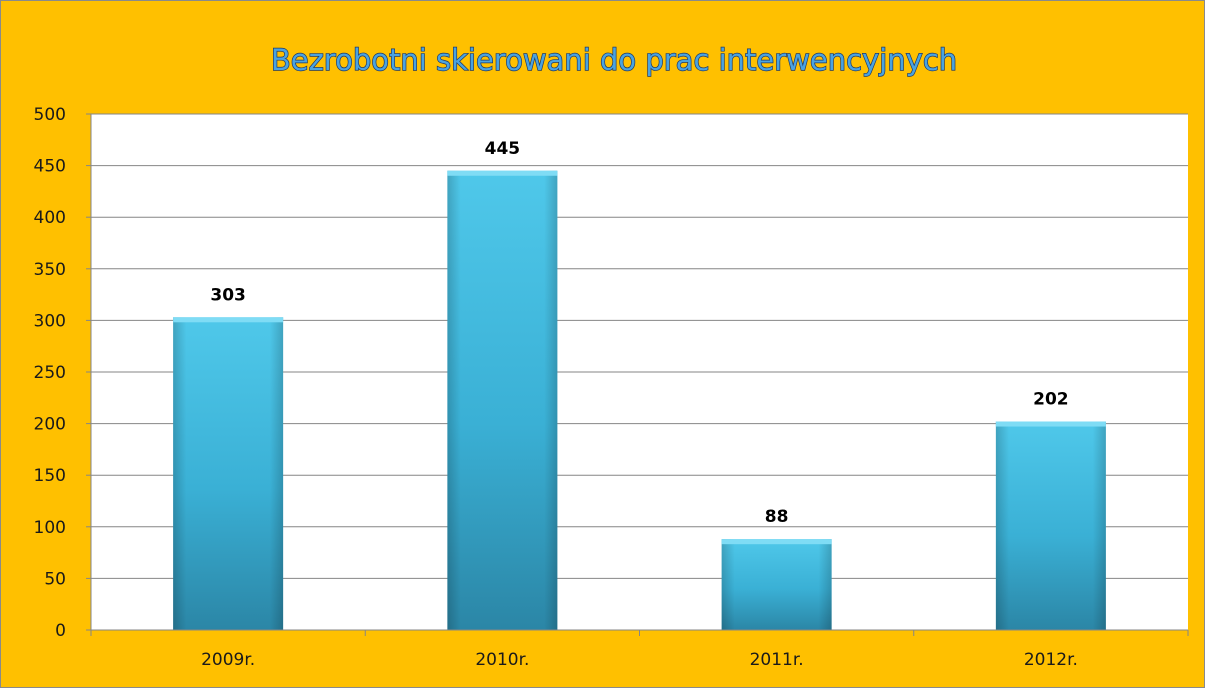 The height and width of the screenshot is (688, 1205). I want to click on y-tick-label: 200, so click(50, 425).